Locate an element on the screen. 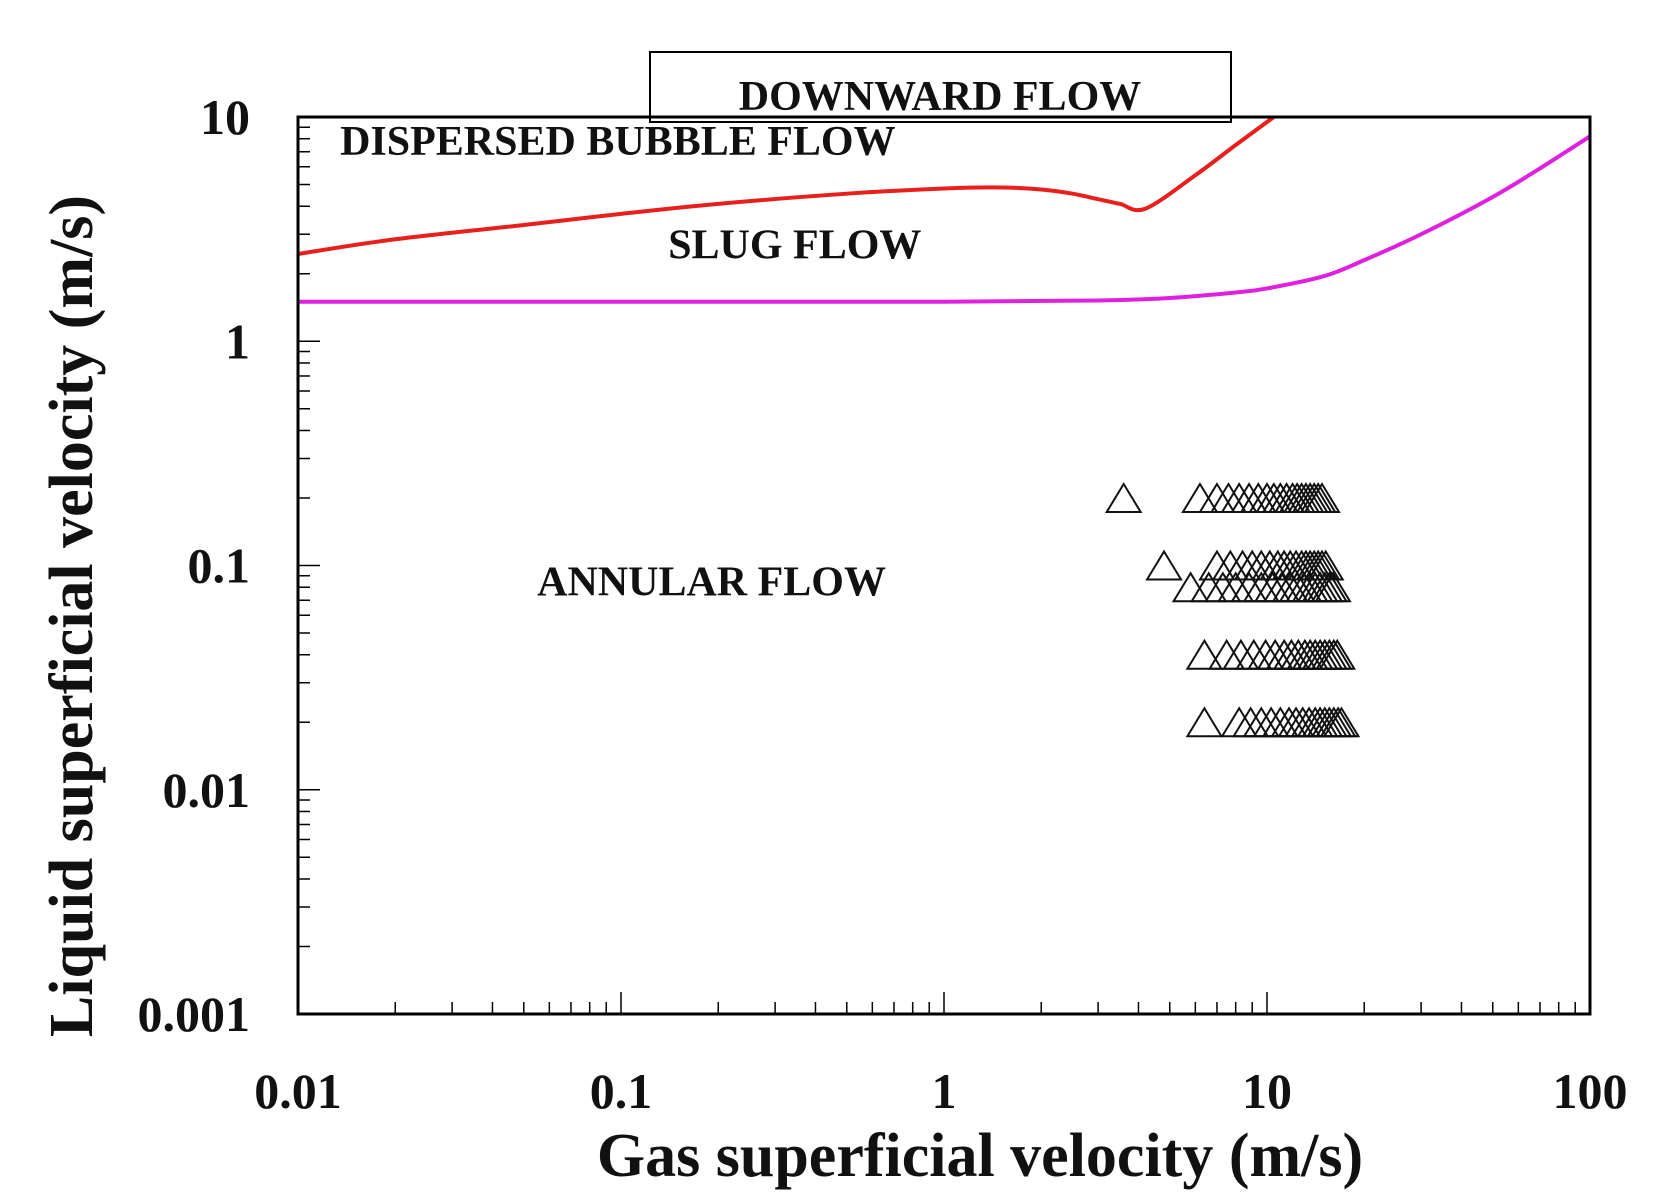 The width and height of the screenshot is (1678, 1194). experimental-points is located at coordinates (1232, 610).